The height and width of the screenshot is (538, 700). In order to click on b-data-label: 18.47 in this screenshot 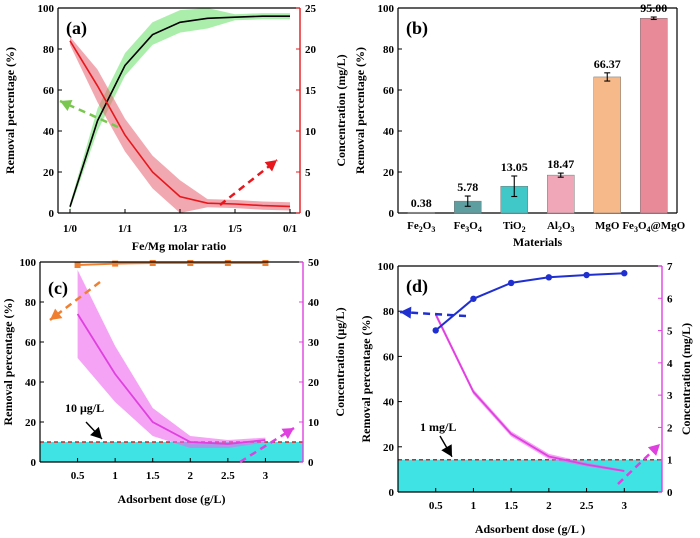, I will do `click(560, 164)`.